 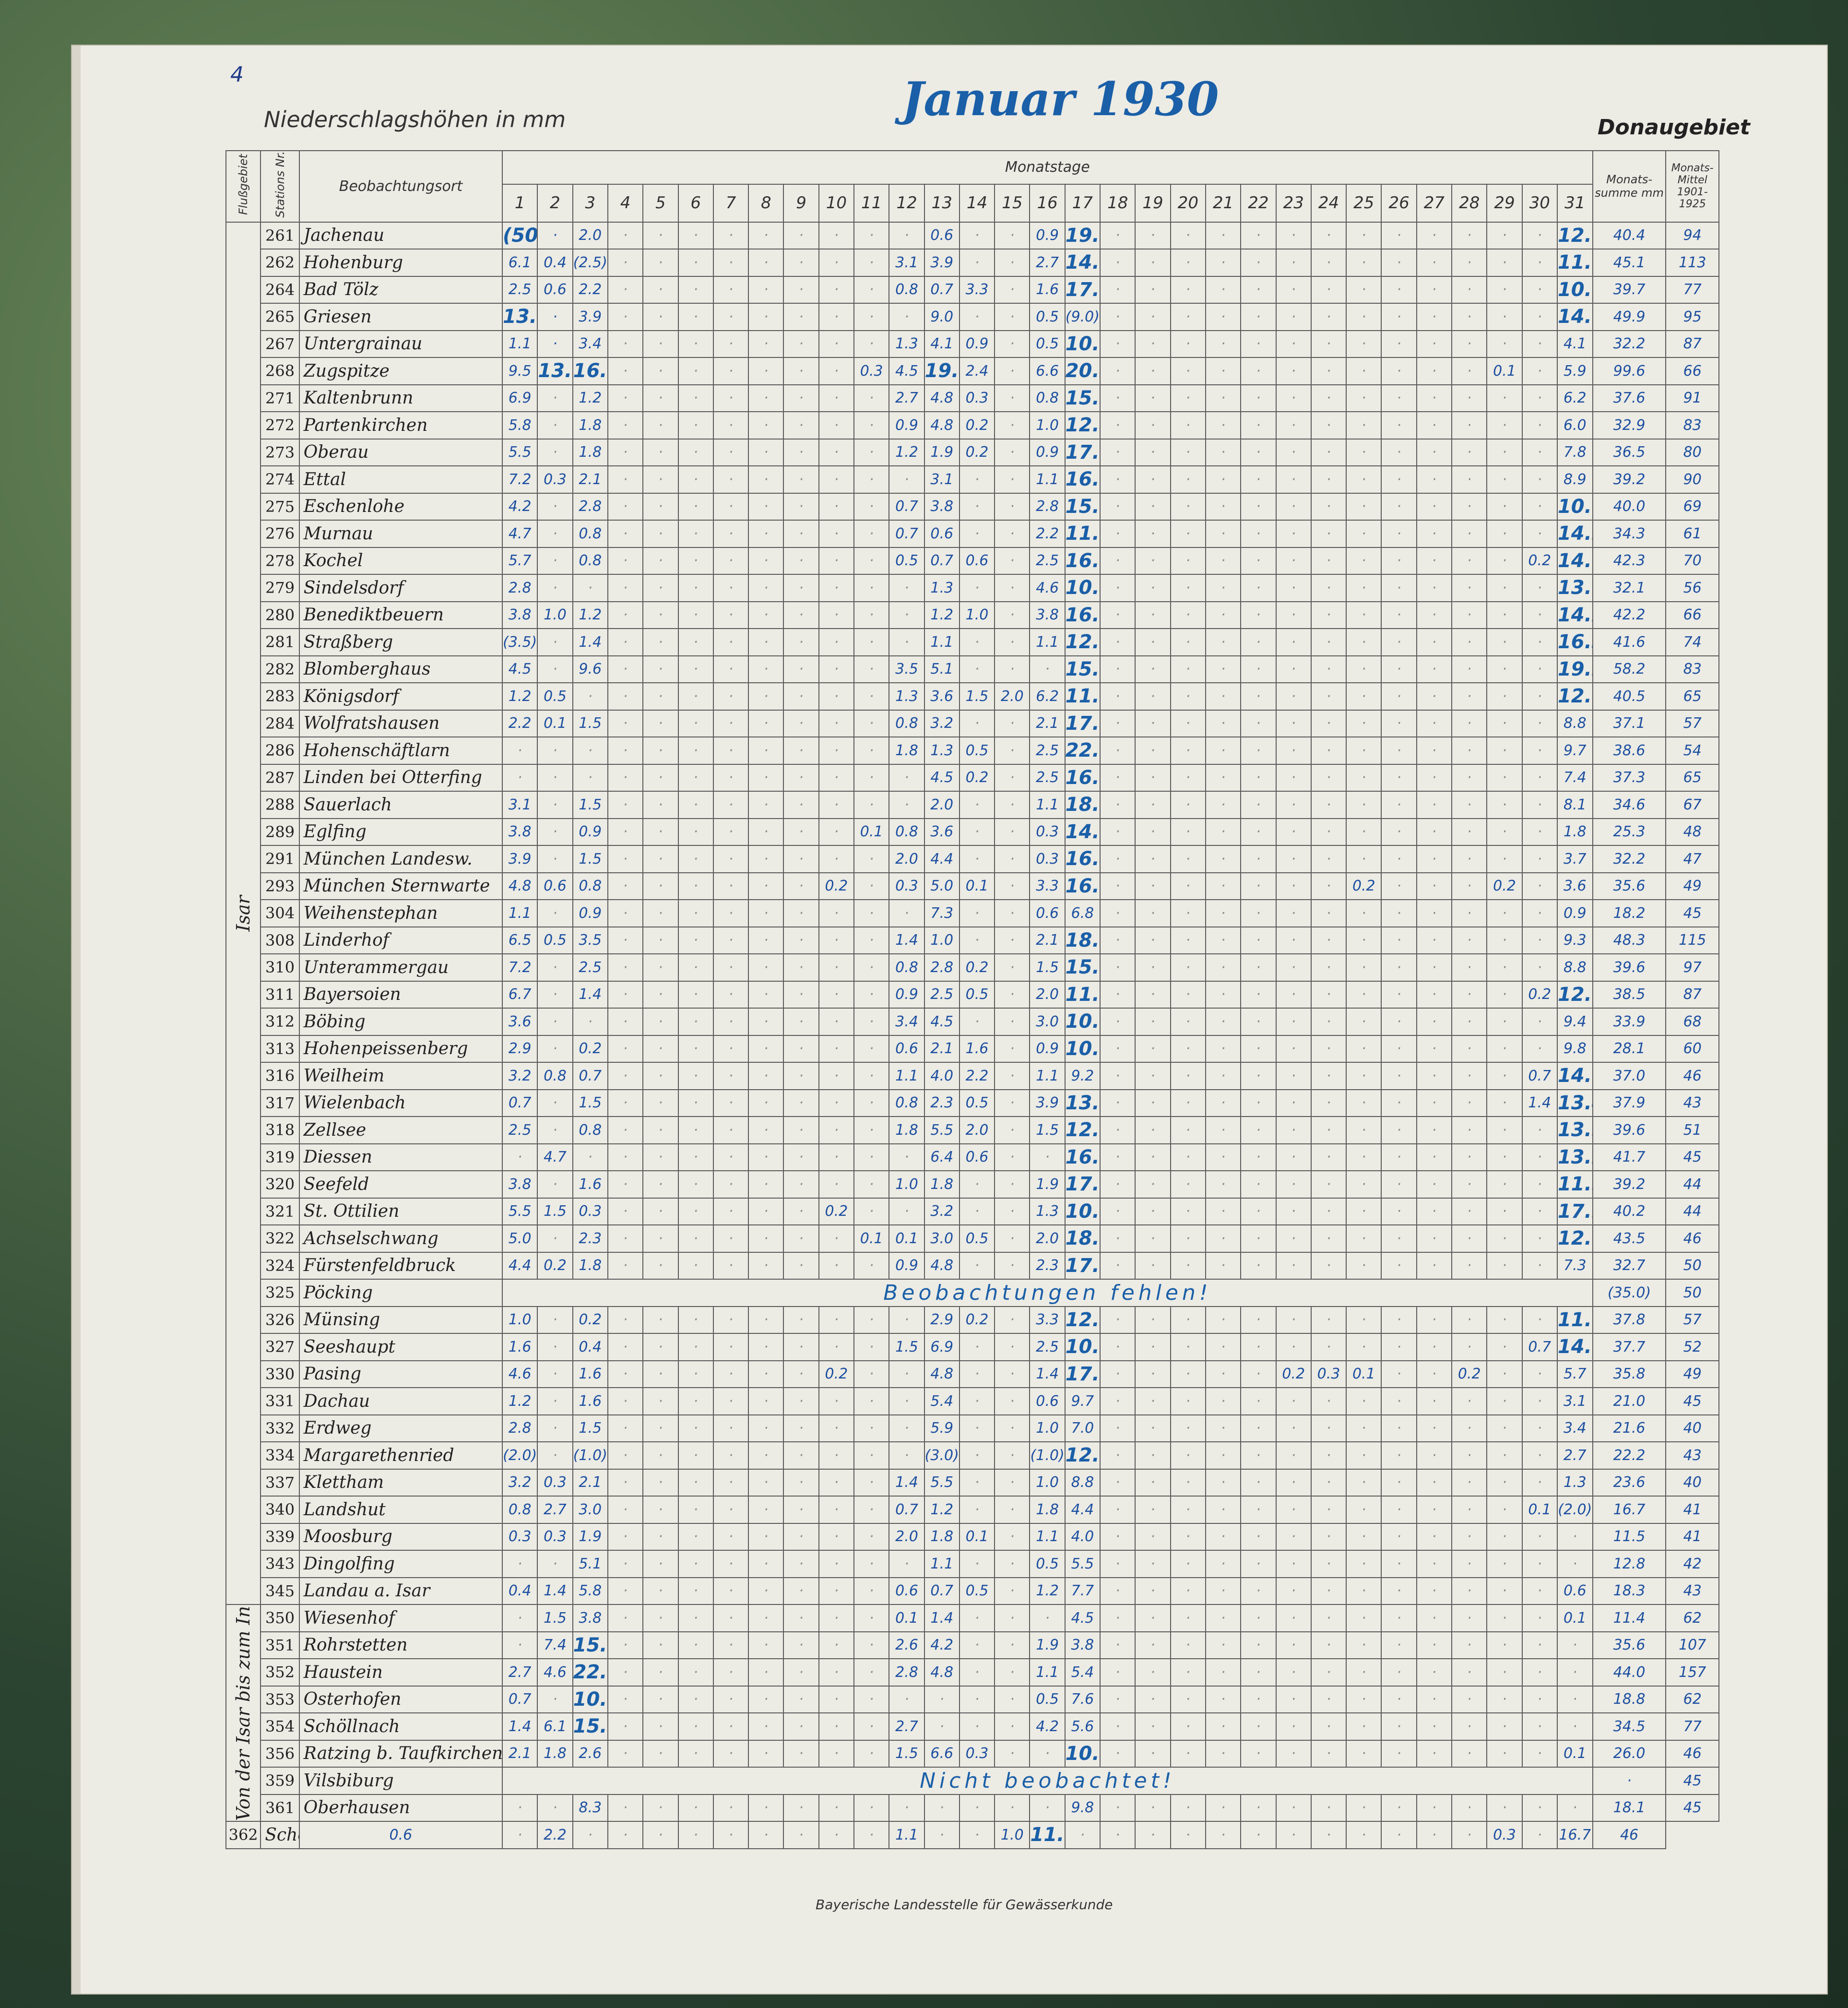 What do you see at coordinates (237, 74) in the screenshot?
I see `page-number: 4` at bounding box center [237, 74].